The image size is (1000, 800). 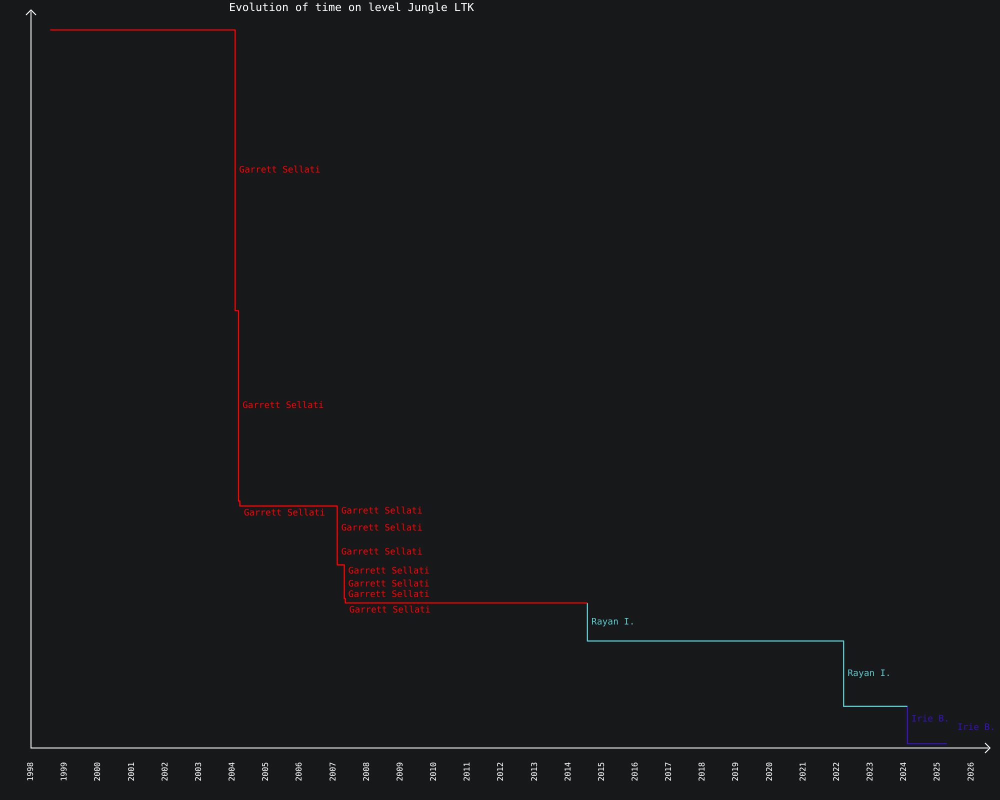 I want to click on x-tick-label: 2012, so click(x=501, y=772).